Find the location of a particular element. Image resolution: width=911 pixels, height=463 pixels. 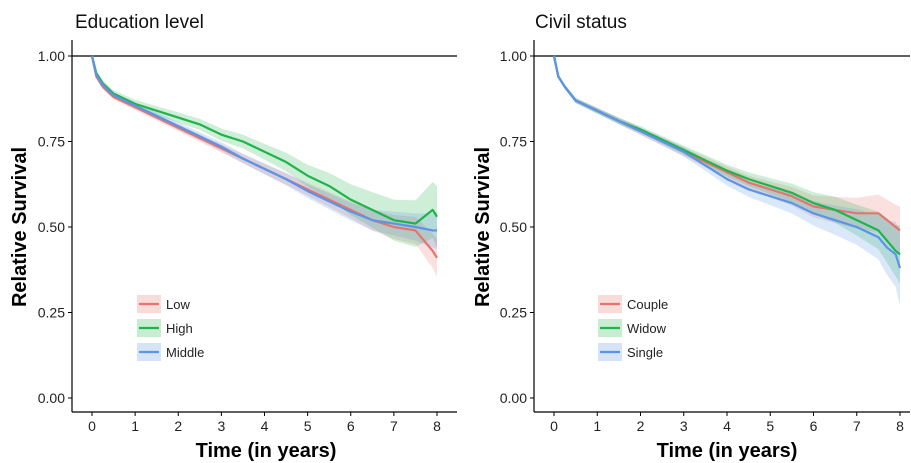

legend-label-widow: Widow is located at coordinates (647, 328).